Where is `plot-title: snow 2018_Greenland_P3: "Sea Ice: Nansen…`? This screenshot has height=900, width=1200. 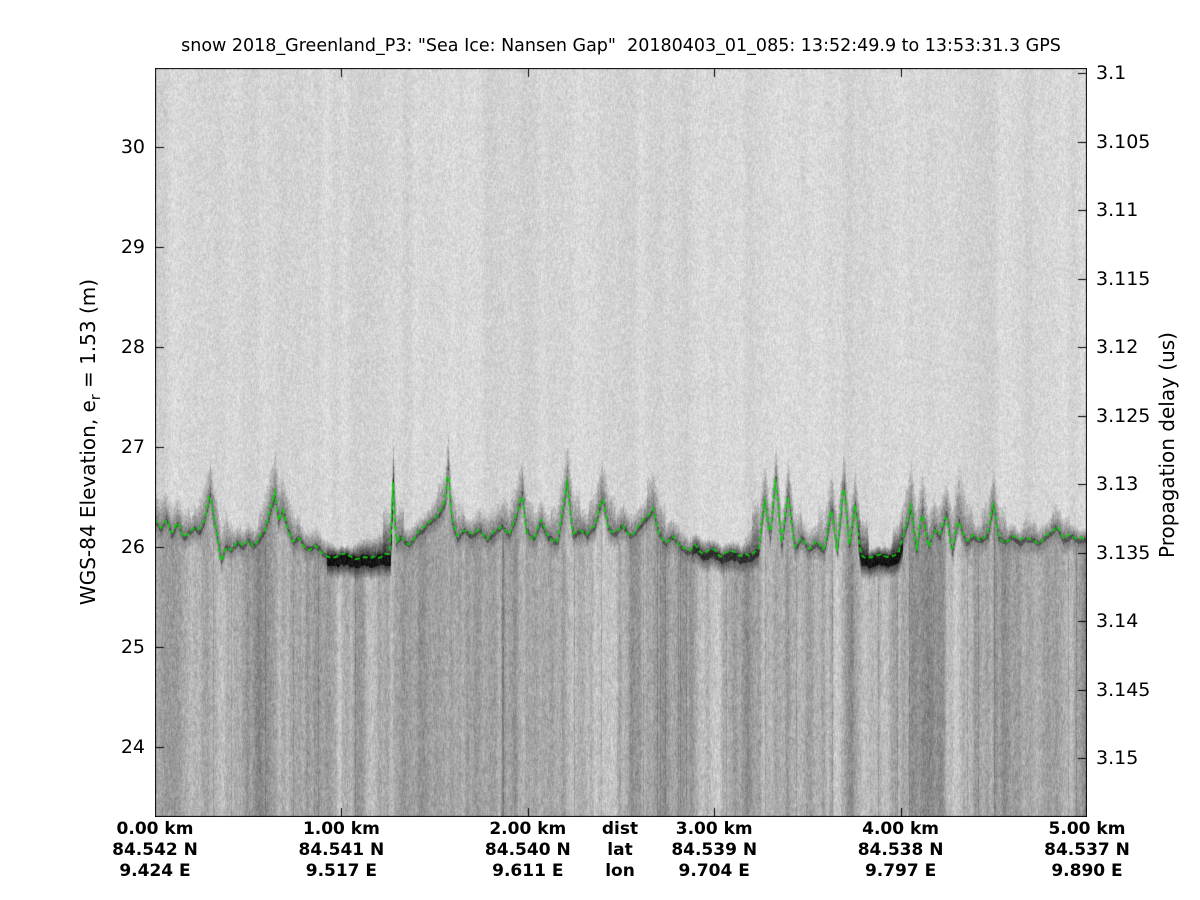 plot-title: snow 2018_Greenland_P3: "Sea Ice: Nansen… is located at coordinates (621, 46).